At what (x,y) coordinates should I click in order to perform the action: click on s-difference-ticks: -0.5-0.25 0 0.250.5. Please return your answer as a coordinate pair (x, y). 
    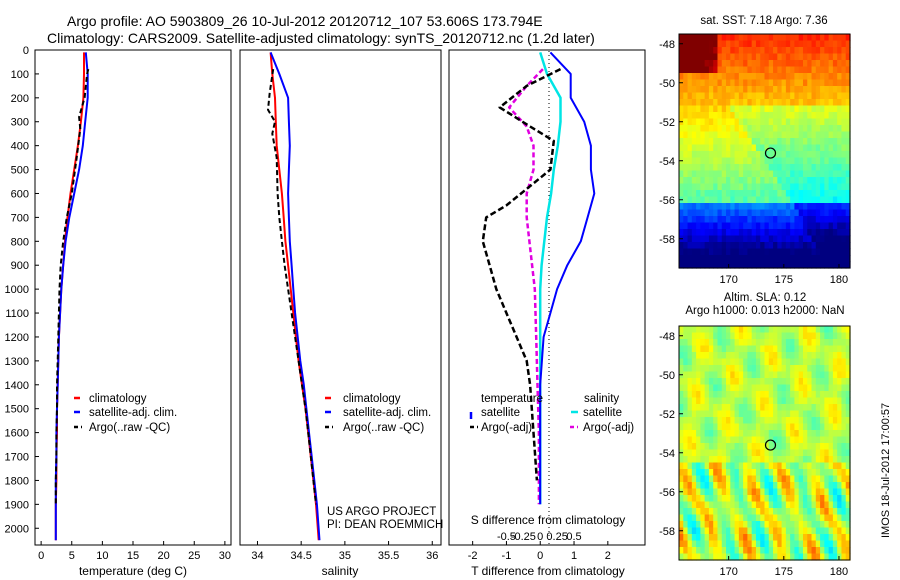
    Looking at the image, I should click on (539, 537).